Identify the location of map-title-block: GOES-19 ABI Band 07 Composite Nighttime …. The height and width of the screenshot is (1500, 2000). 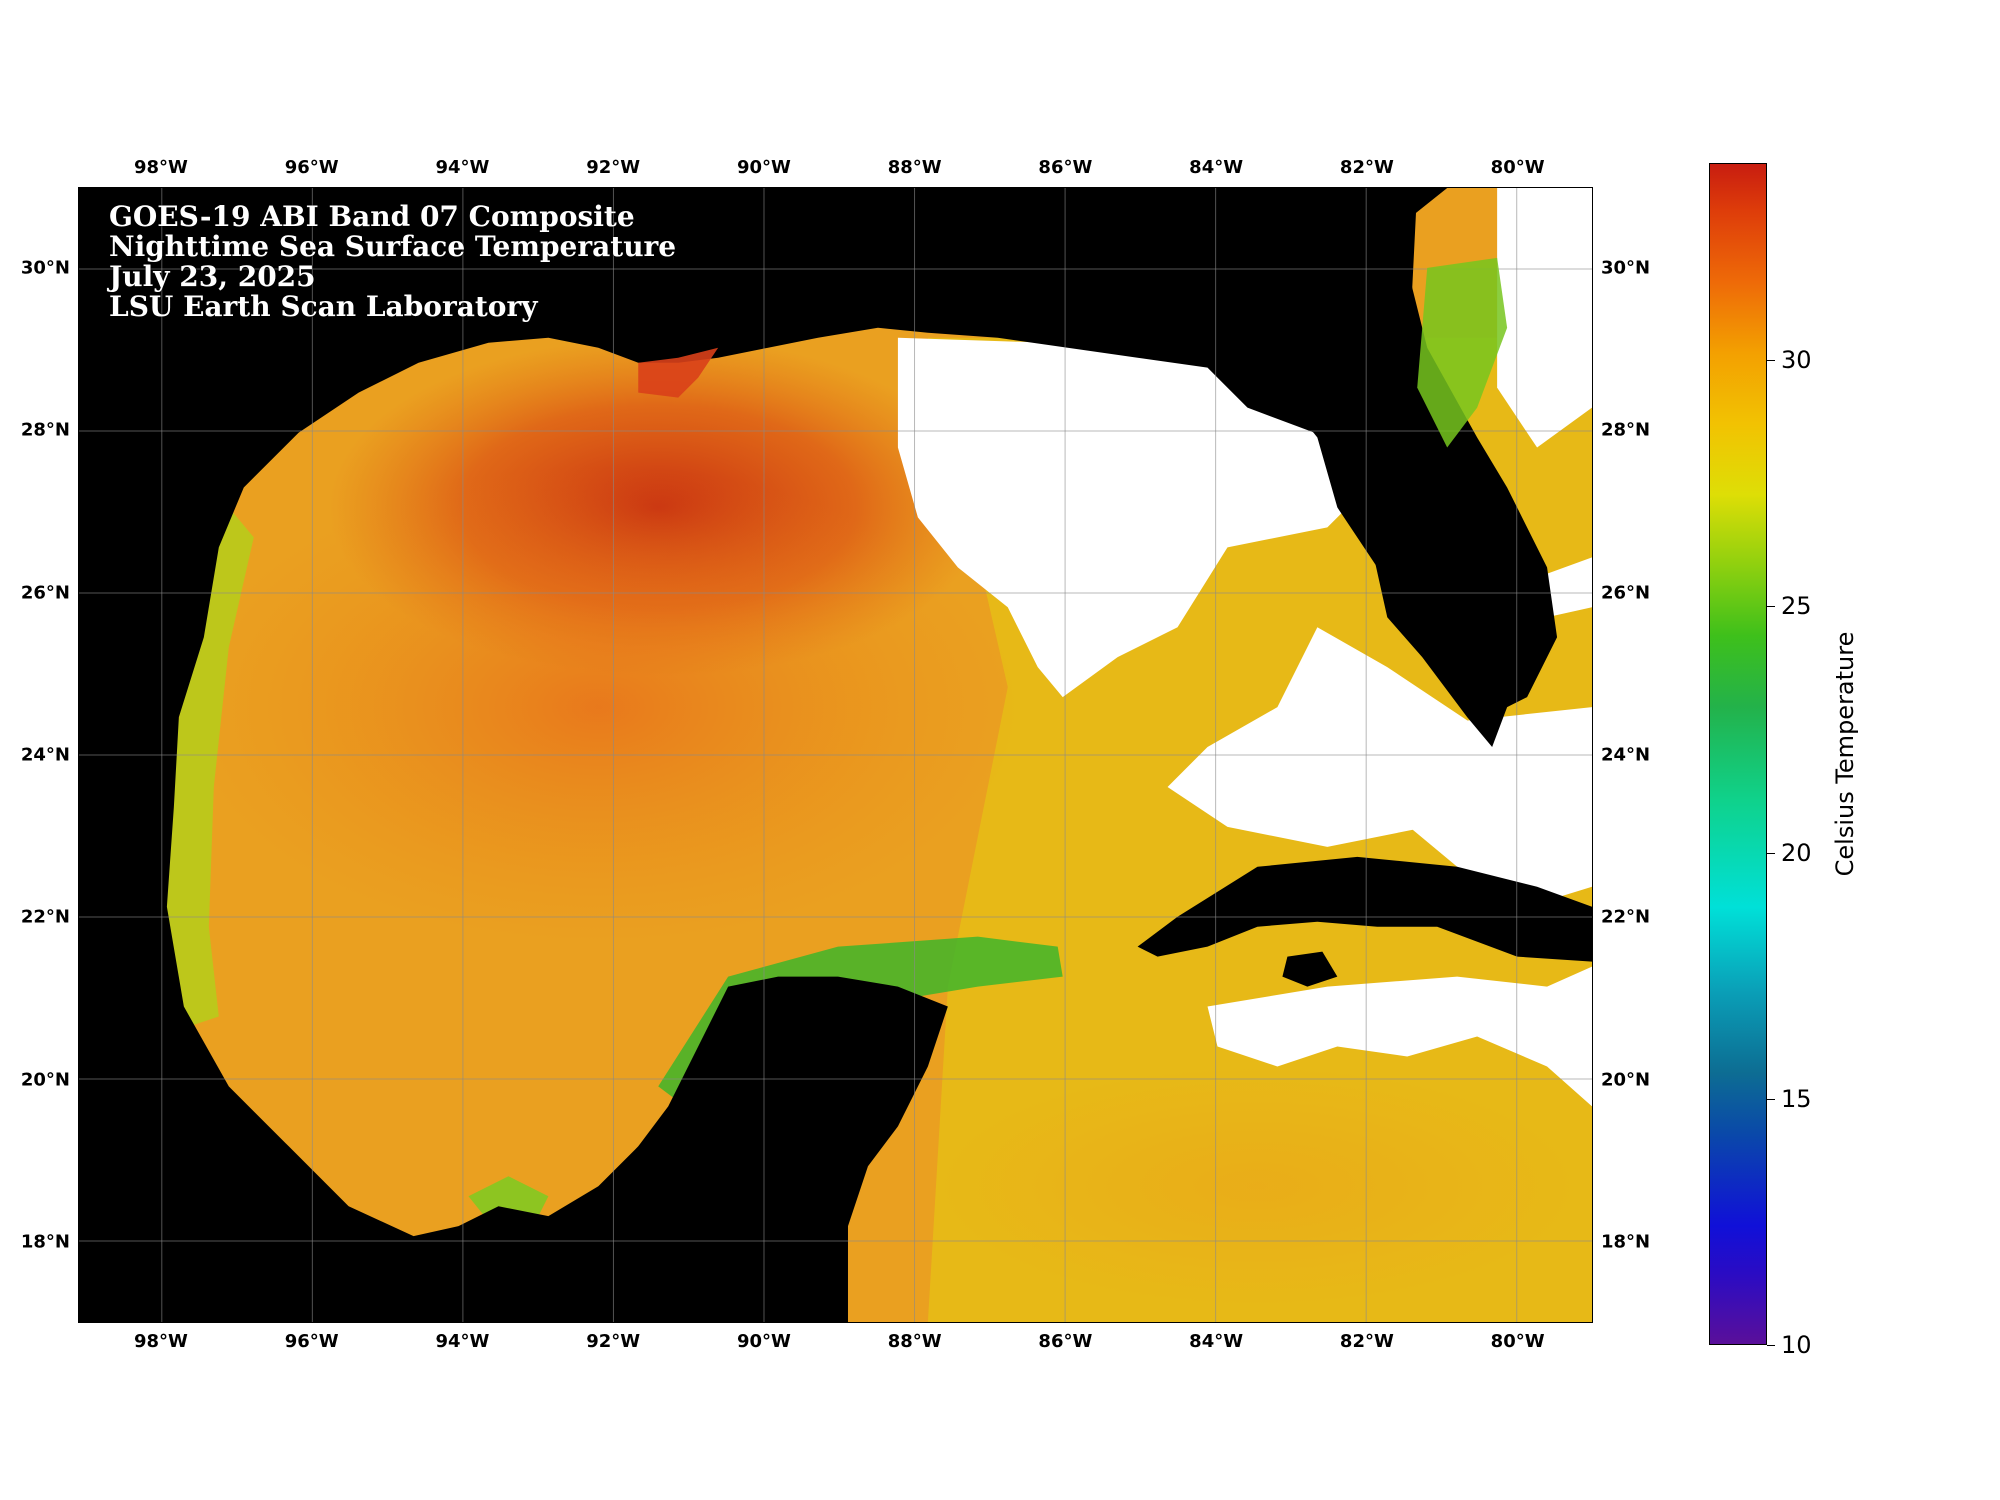
(392, 262).